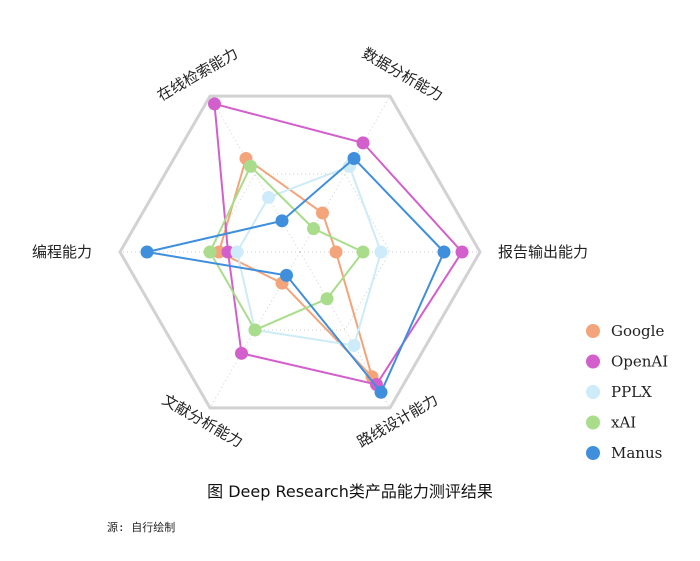  I want to click on legend-label: Manus, so click(636, 453).